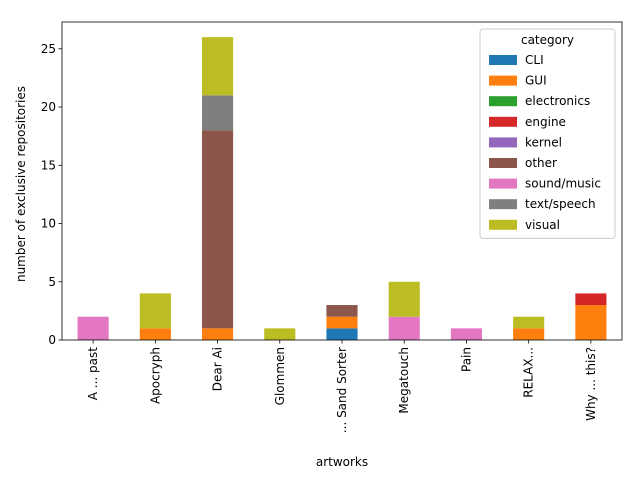 This screenshot has width=640, height=480. Describe the element at coordinates (547, 40) in the screenshot. I see `legend-title: category` at that location.